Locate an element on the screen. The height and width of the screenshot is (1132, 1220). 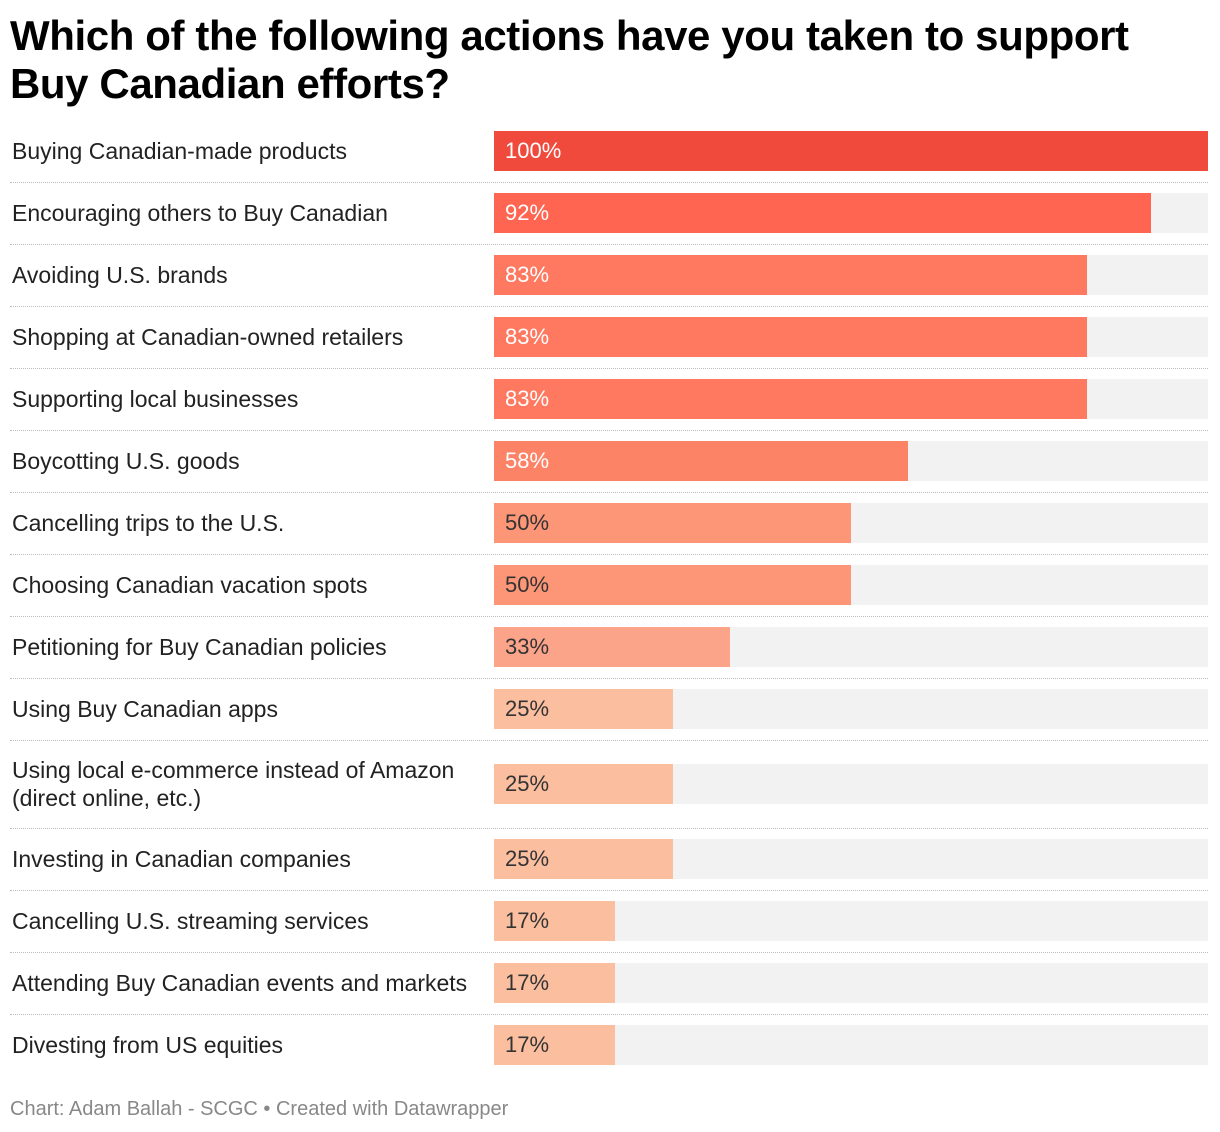
bar-row: Choosing Canadian vacation spots 50% is located at coordinates (610, 585).